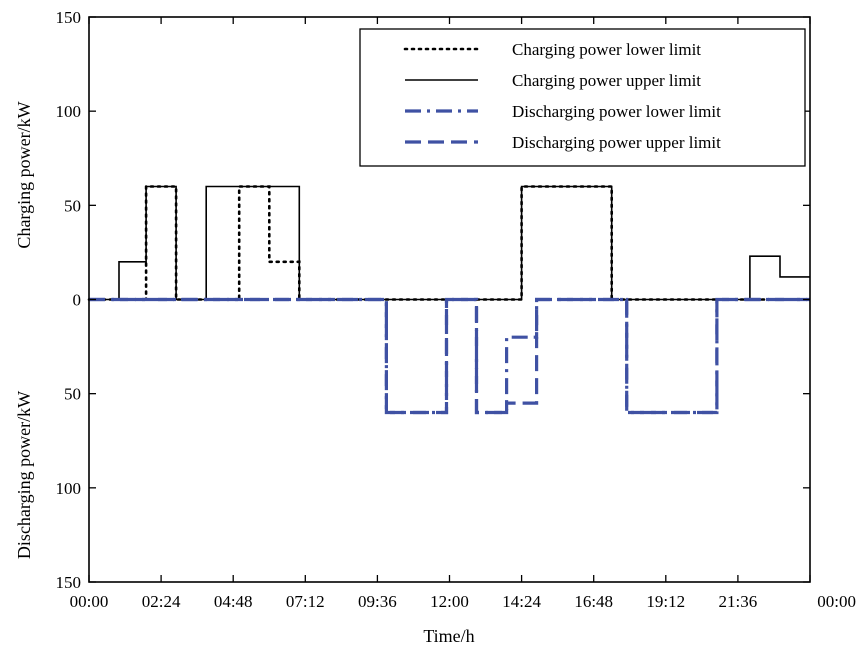 Image resolution: width=859 pixels, height=649 pixels. Describe the element at coordinates (24, 174) in the screenshot. I see `y-axis-title-charging: Charging power/kW` at that location.